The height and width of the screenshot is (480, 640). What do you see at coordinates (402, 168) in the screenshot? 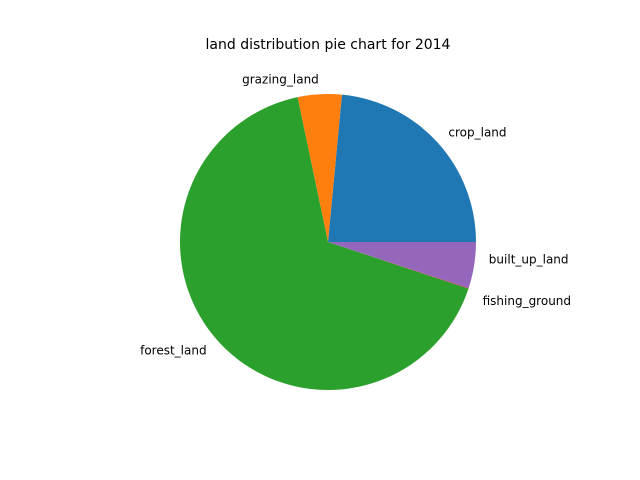
I see `pie-slice-crop-land` at bounding box center [402, 168].